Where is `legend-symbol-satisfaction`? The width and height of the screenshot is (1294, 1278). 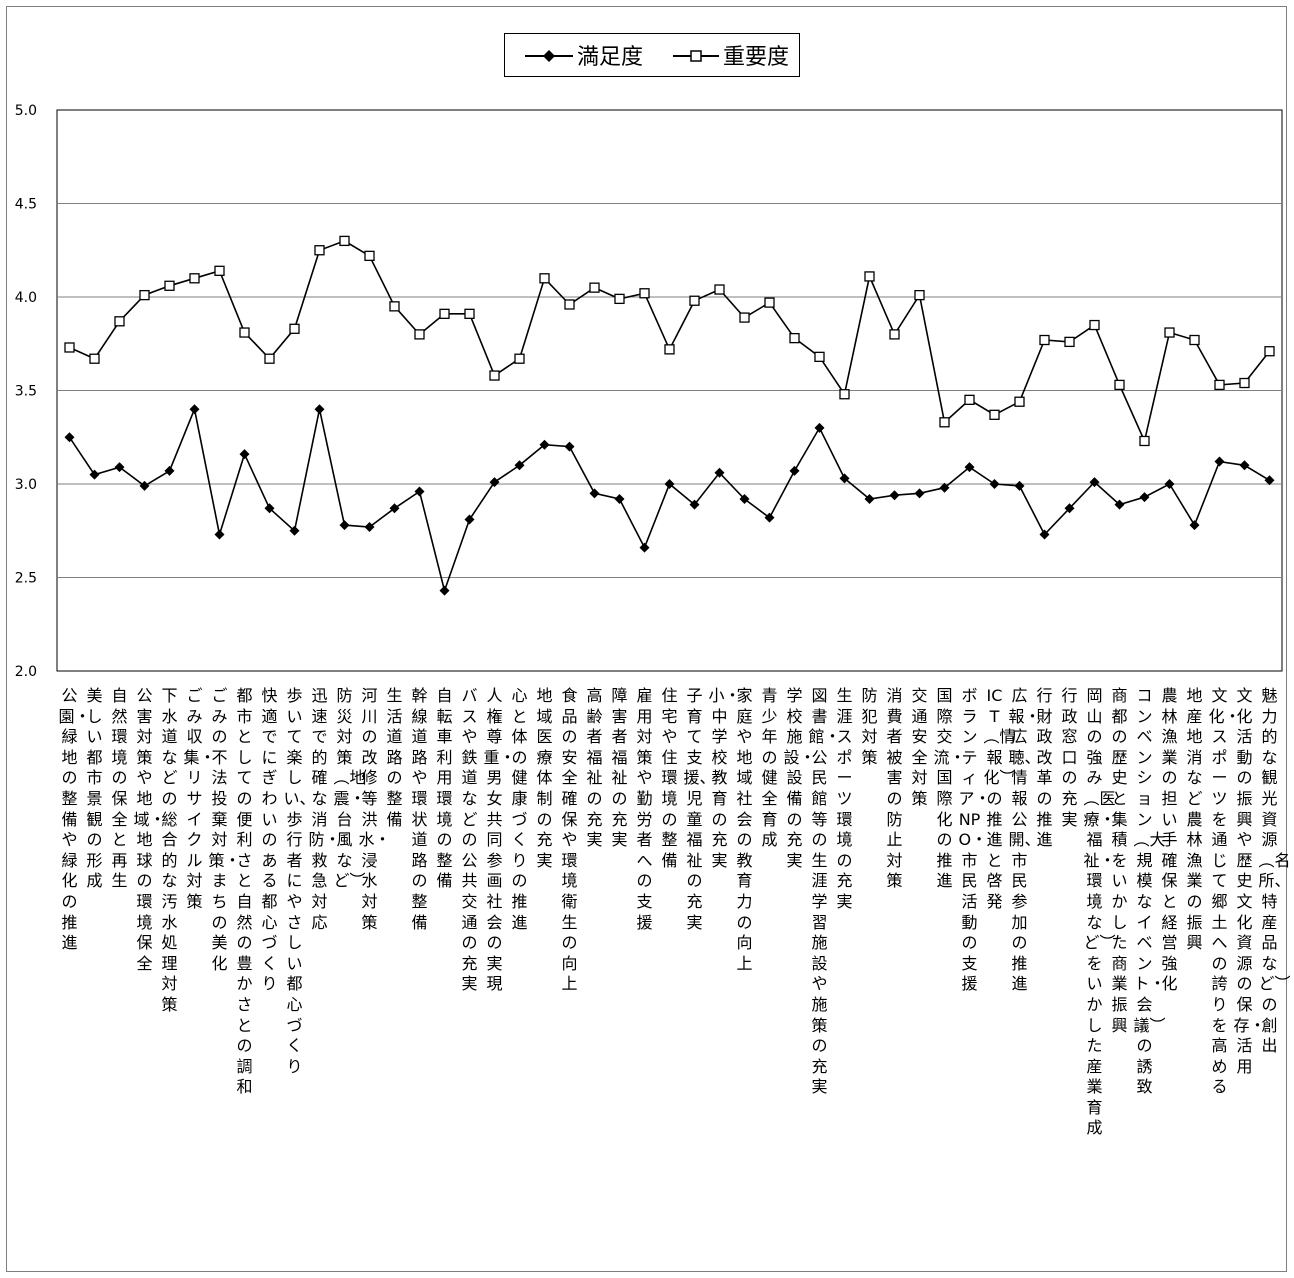 legend-symbol-satisfaction is located at coordinates (549, 56).